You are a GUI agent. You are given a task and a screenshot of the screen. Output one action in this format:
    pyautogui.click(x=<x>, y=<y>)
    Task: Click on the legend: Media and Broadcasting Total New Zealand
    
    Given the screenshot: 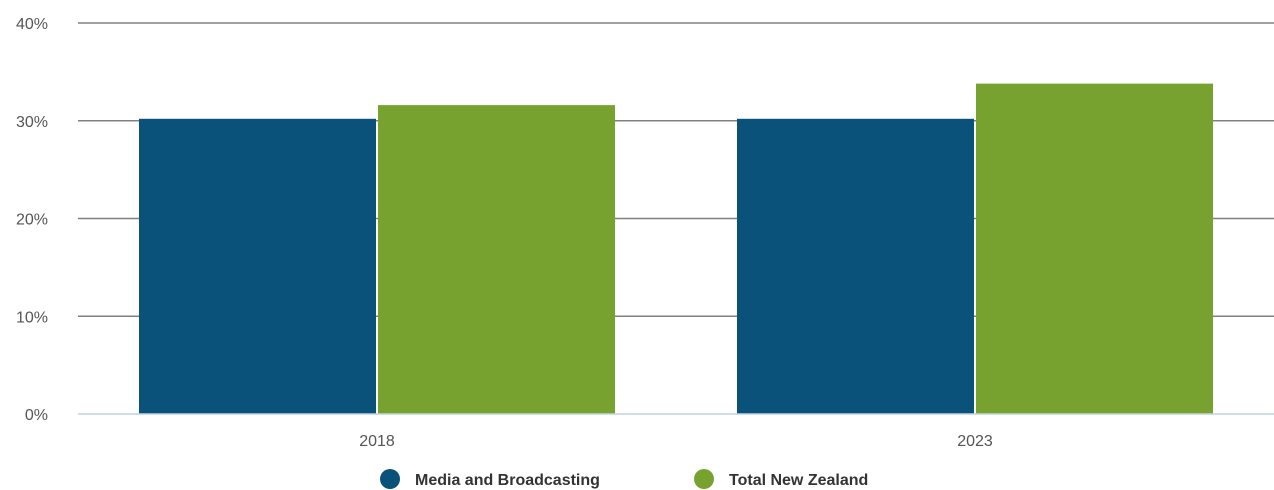 What is the action you would take?
    pyautogui.click(x=624, y=479)
    